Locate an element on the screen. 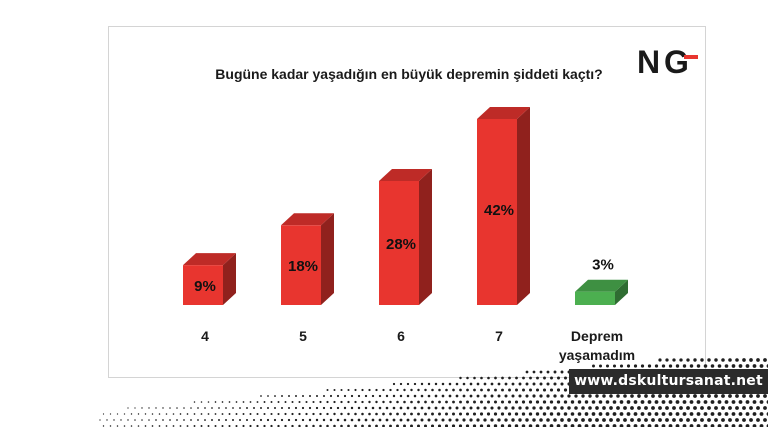 This screenshot has height=427, width=768. category-labels-group: 4 5 6 7 Deprem yaşamadım is located at coordinates (418, 345).